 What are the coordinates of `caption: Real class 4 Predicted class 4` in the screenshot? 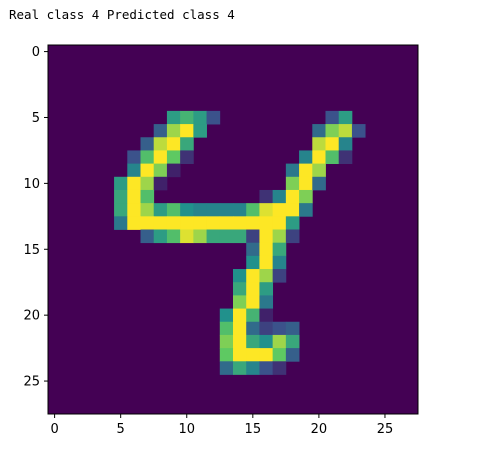 It's located at (122, 14).